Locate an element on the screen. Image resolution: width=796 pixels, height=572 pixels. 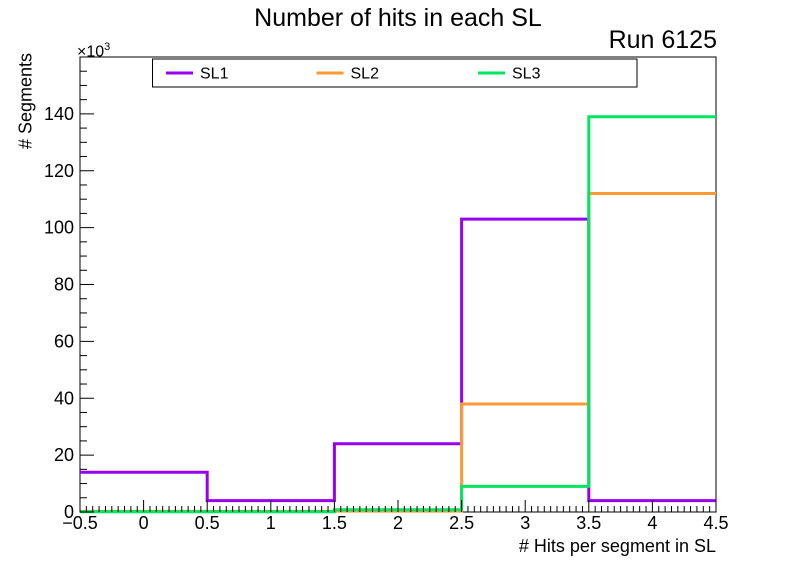
x-tick-label: 0.5 is located at coordinates (207, 523).